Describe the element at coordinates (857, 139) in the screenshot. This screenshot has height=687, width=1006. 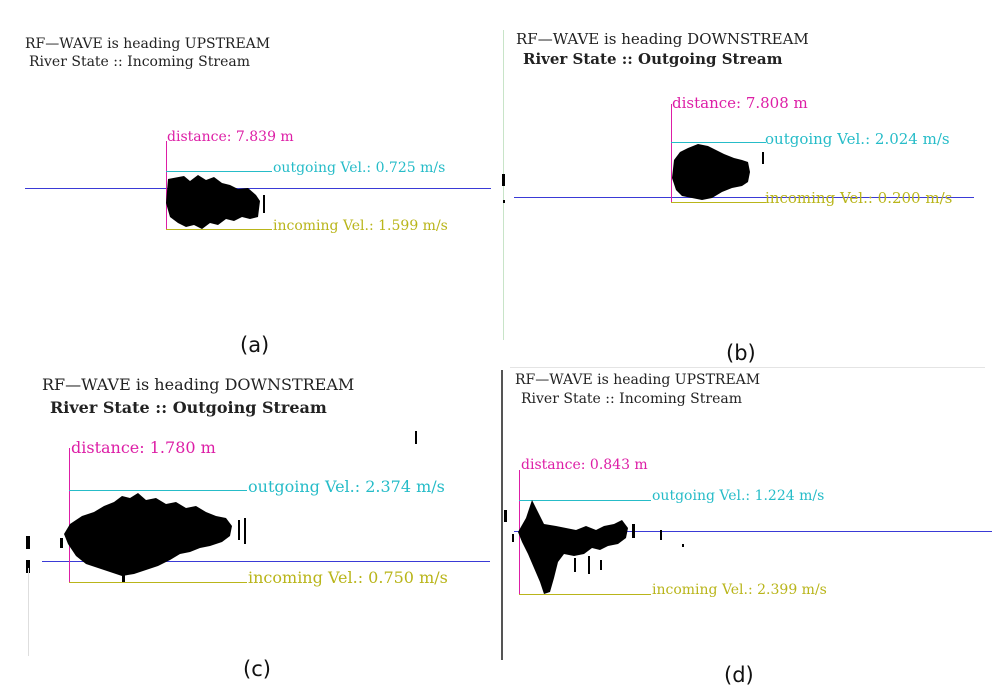
I see `panel-b-outgoing-label: outgoing Vel.: 2.024 m/s` at that location.